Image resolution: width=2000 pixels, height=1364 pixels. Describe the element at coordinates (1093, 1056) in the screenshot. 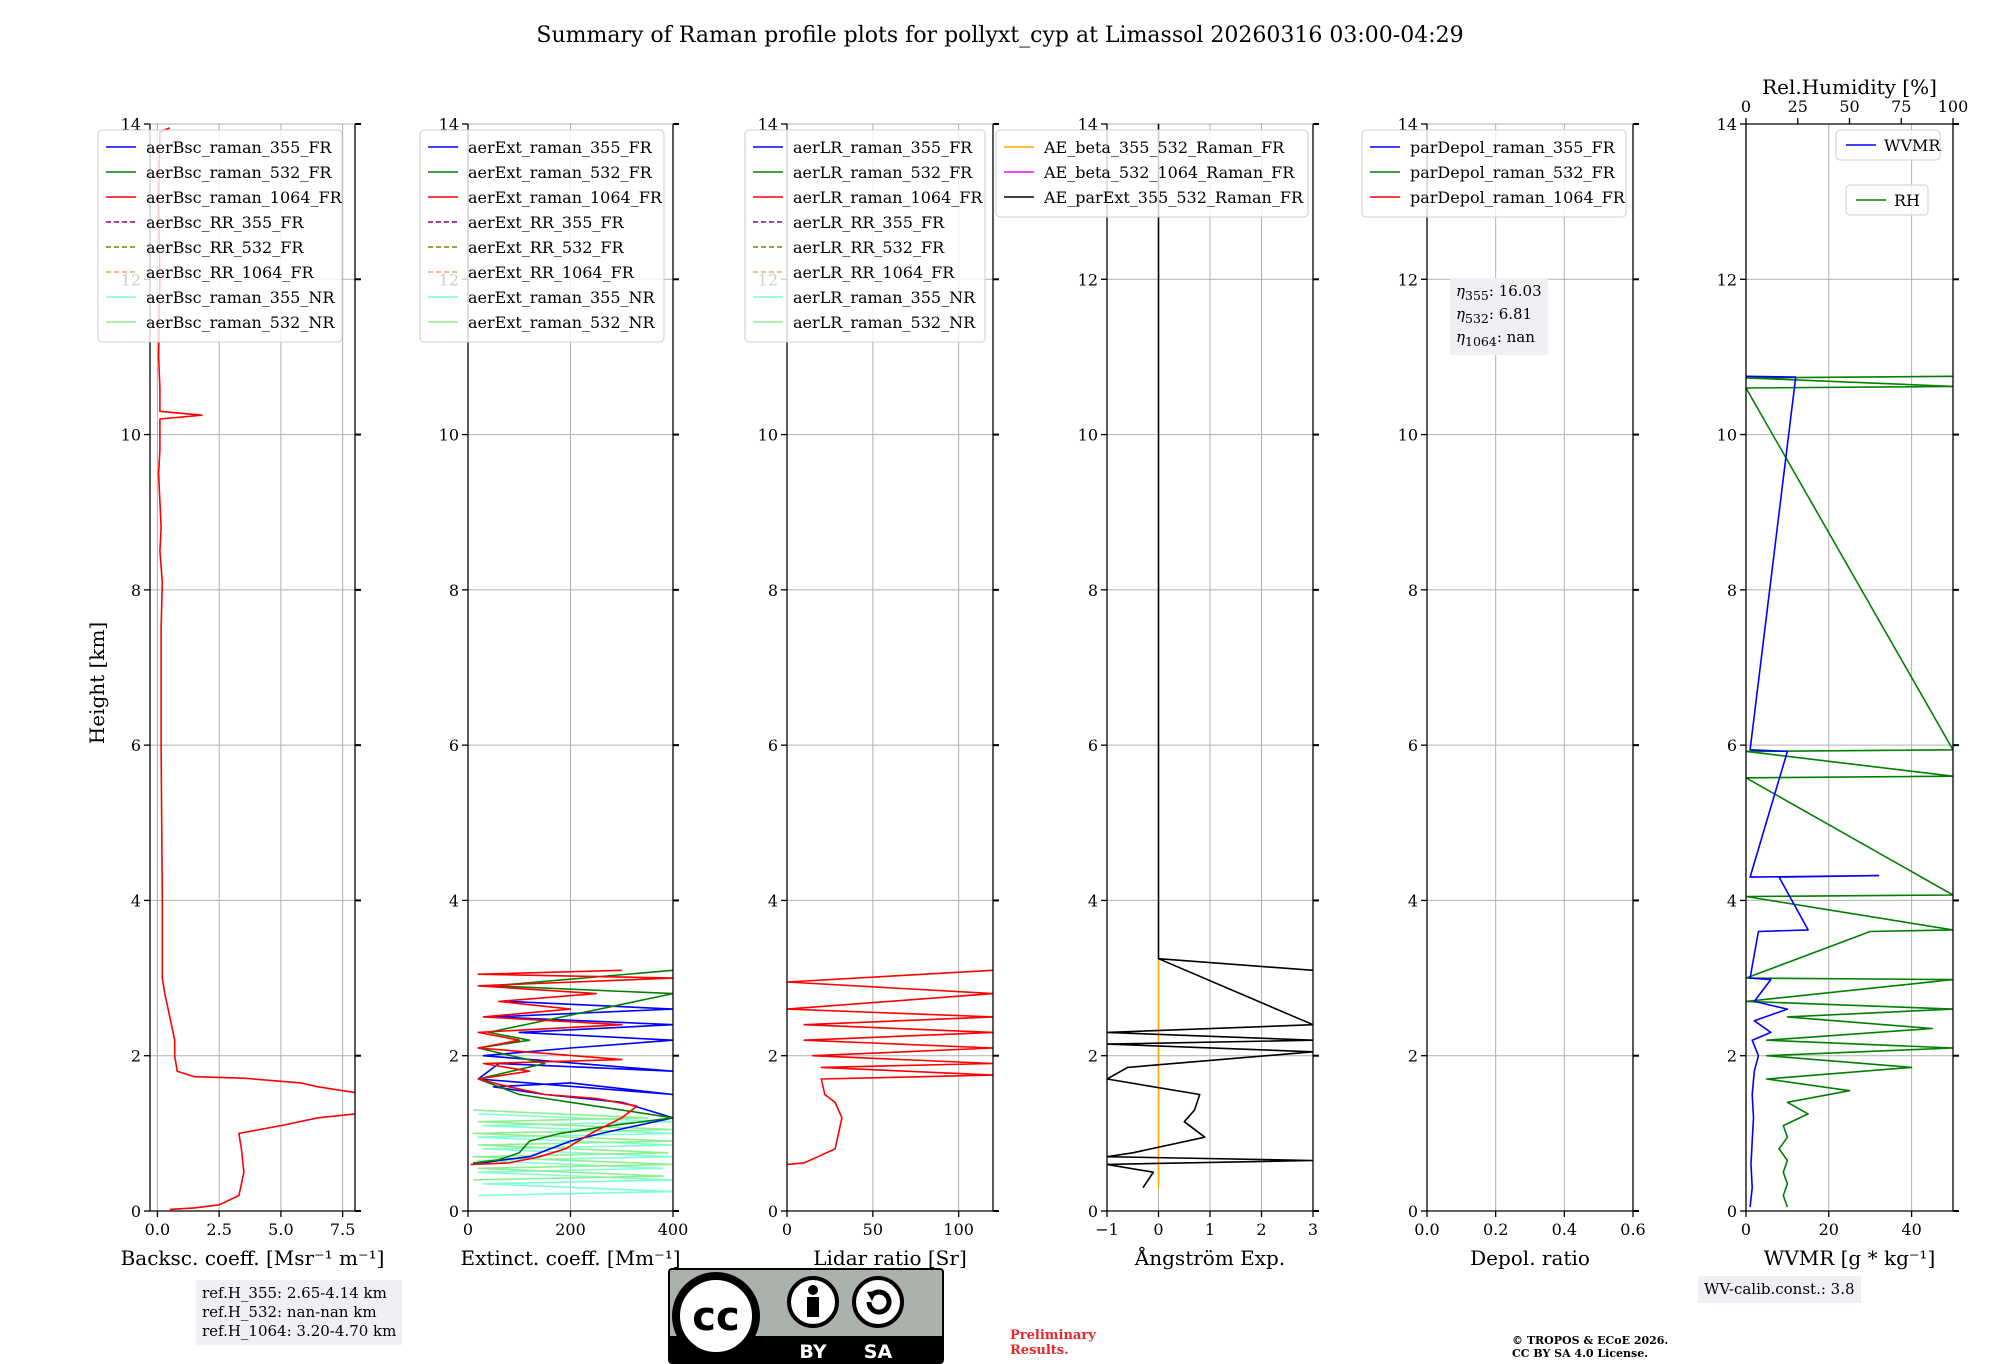

I see `ytick-label-ae: 2` at that location.